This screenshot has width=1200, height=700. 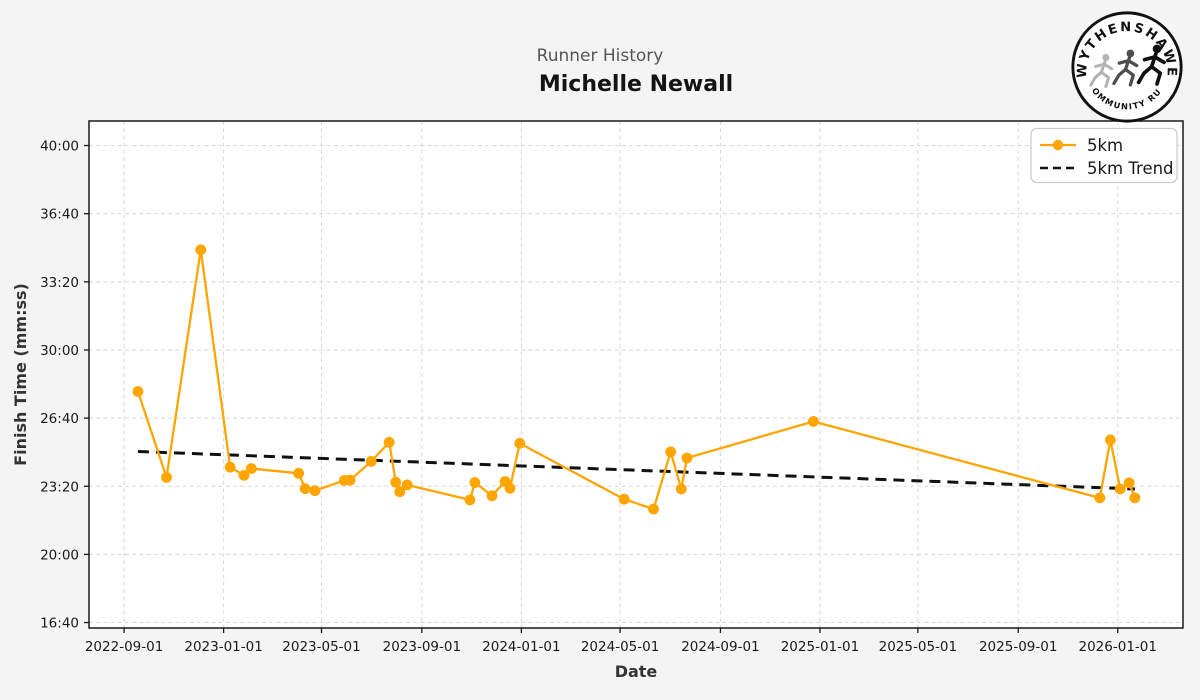 I want to click on x-tick-label: 2023-05-01, so click(x=321, y=647).